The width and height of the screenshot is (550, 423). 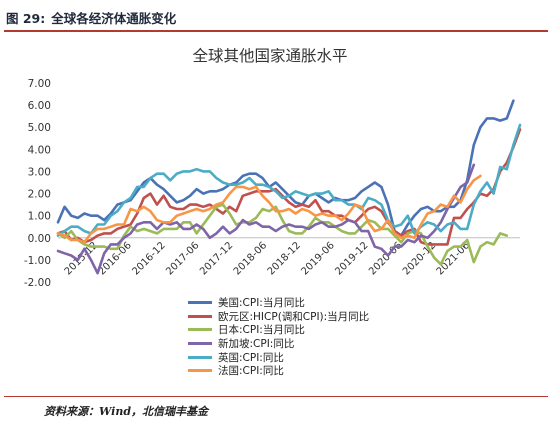 What do you see at coordinates (276, 396) in the screenshot?
I see `footer-rule` at bounding box center [276, 396].